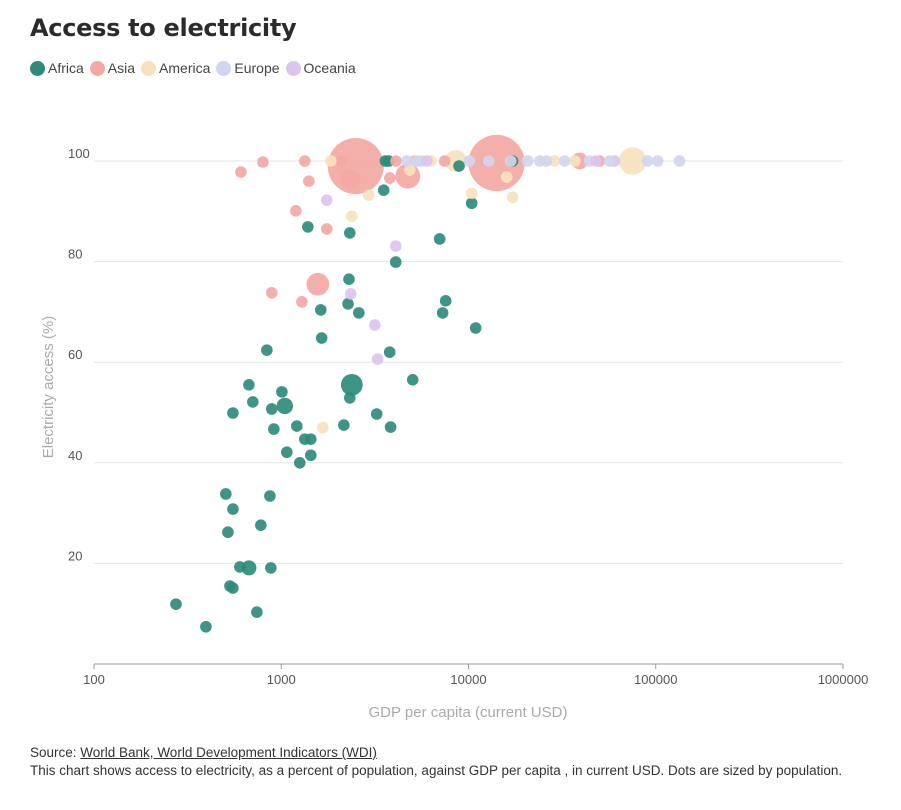  What do you see at coordinates (75, 555) in the screenshot?
I see `y-tick-label: 20` at bounding box center [75, 555].